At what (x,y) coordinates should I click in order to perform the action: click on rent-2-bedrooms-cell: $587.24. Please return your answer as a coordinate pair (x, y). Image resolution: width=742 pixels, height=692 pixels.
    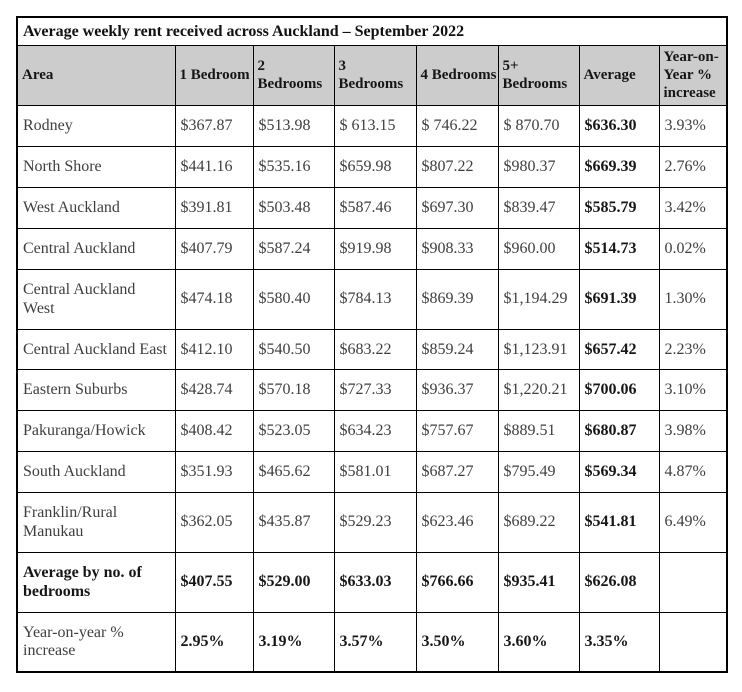
    Looking at the image, I should click on (293, 248).